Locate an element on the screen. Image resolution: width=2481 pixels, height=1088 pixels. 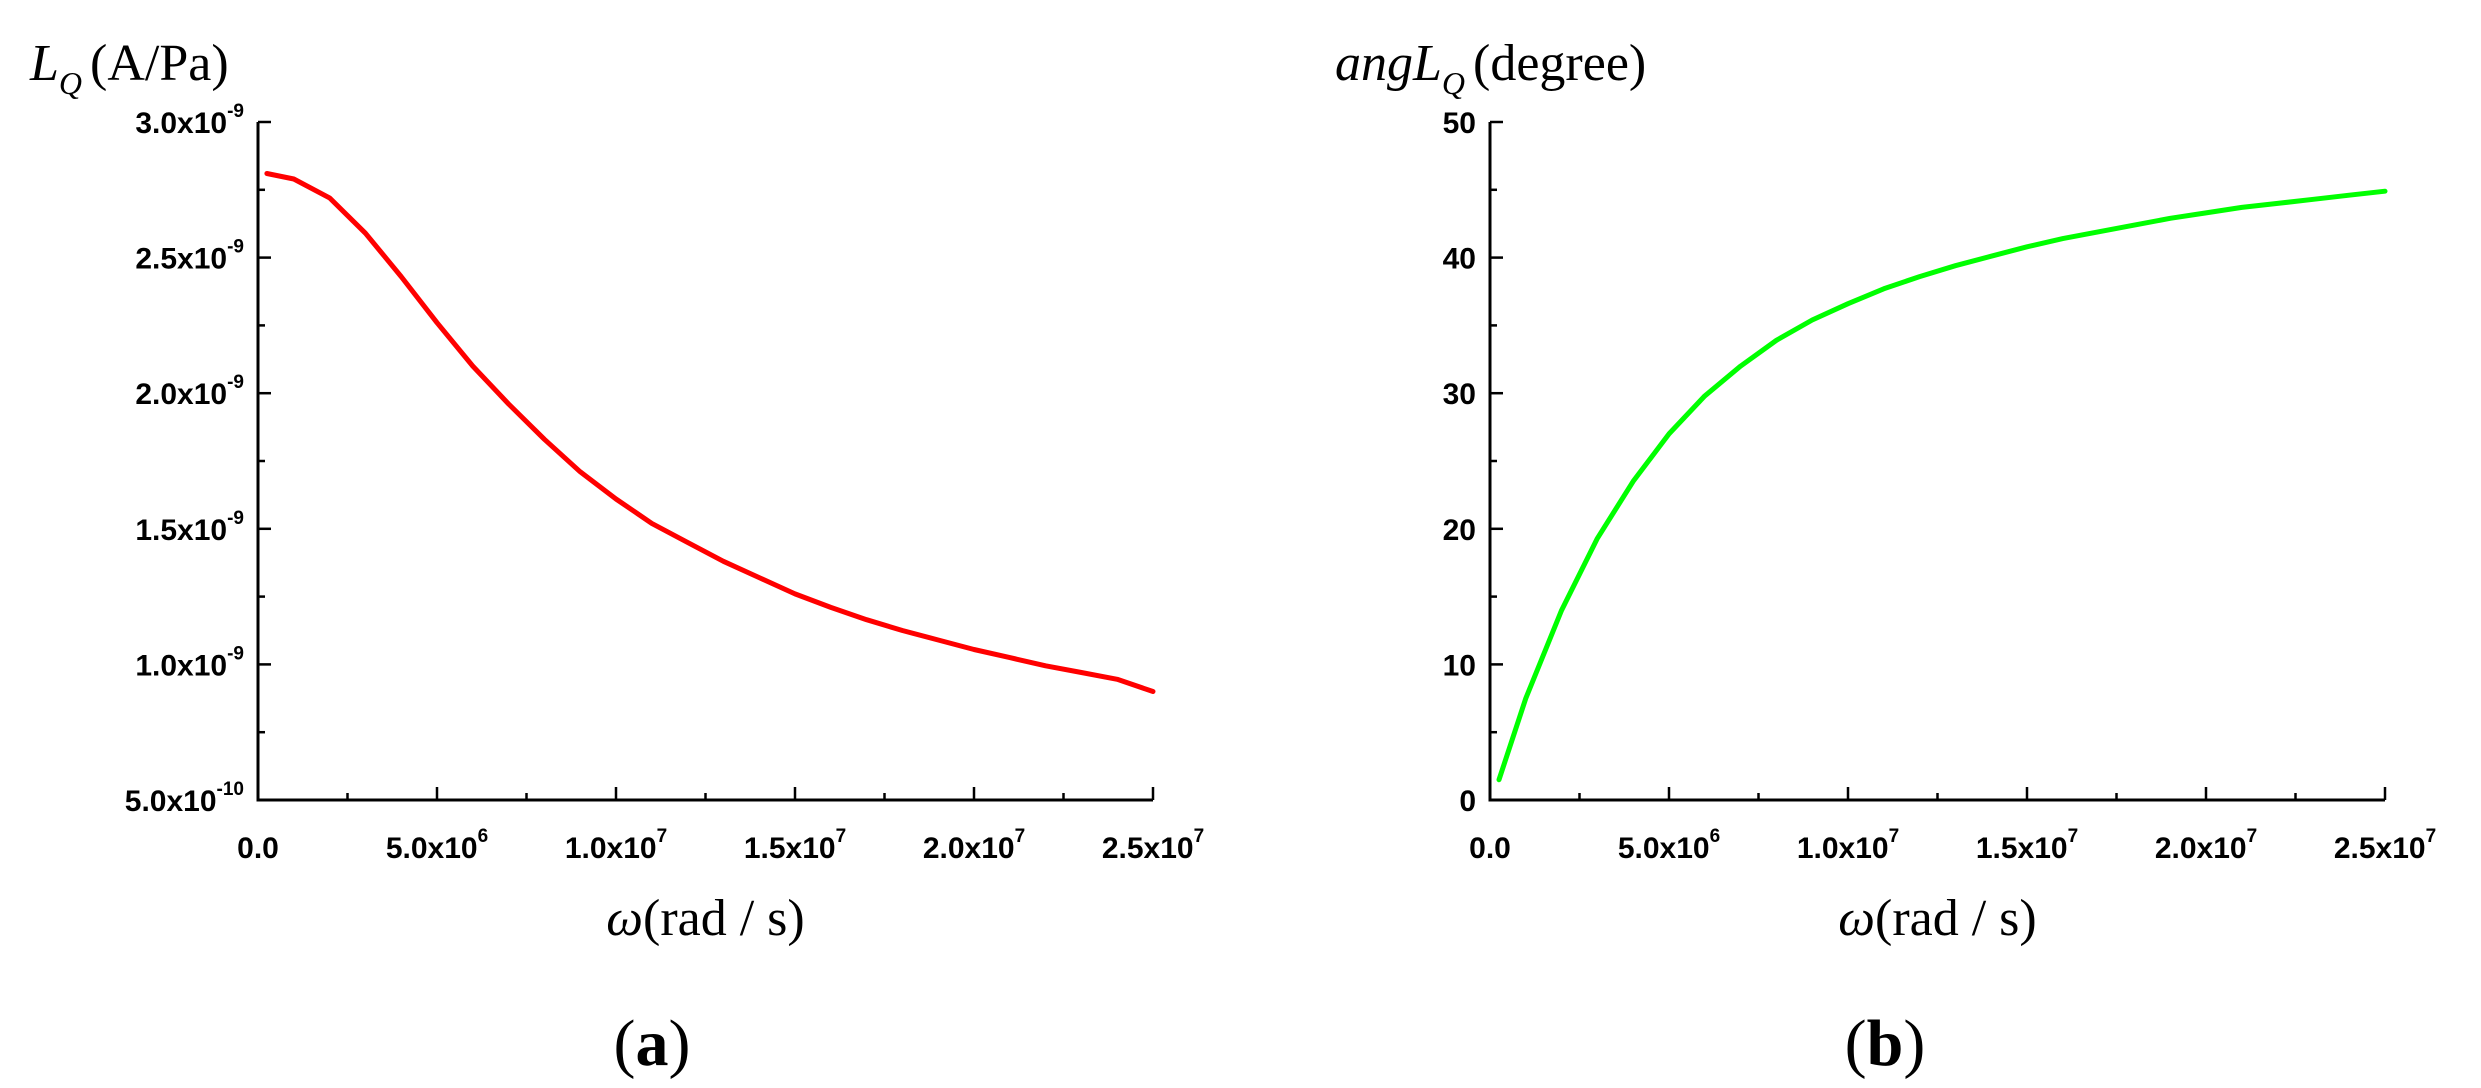
y-axis-title: LQ (A/Pa) is located at coordinates (129, 68).